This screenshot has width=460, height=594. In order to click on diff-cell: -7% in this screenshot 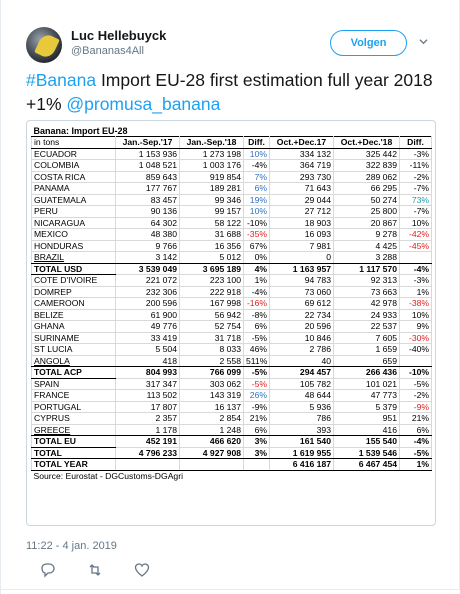, I will do `click(415, 188)`.